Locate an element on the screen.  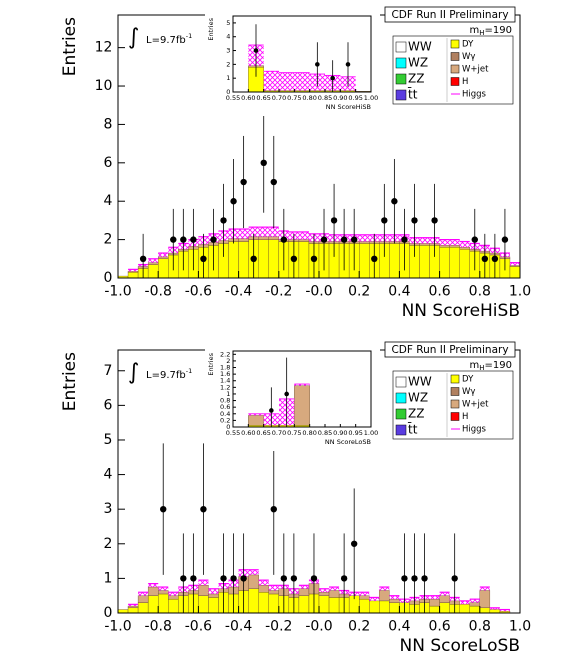
x-tick-label: 0.85 is located at coordinates (325, 98).